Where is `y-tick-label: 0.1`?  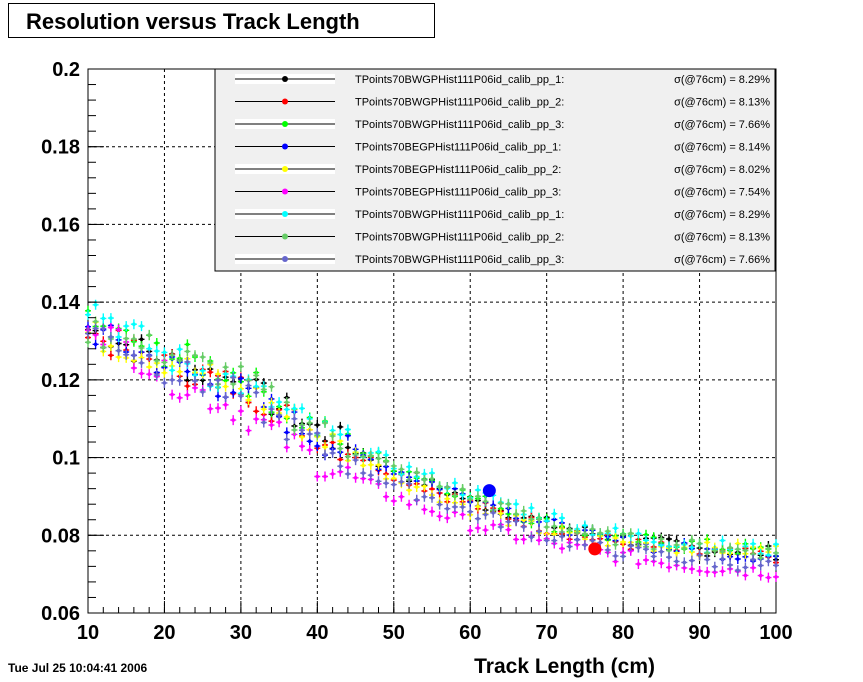 y-tick-label: 0.1 is located at coordinates (66, 459).